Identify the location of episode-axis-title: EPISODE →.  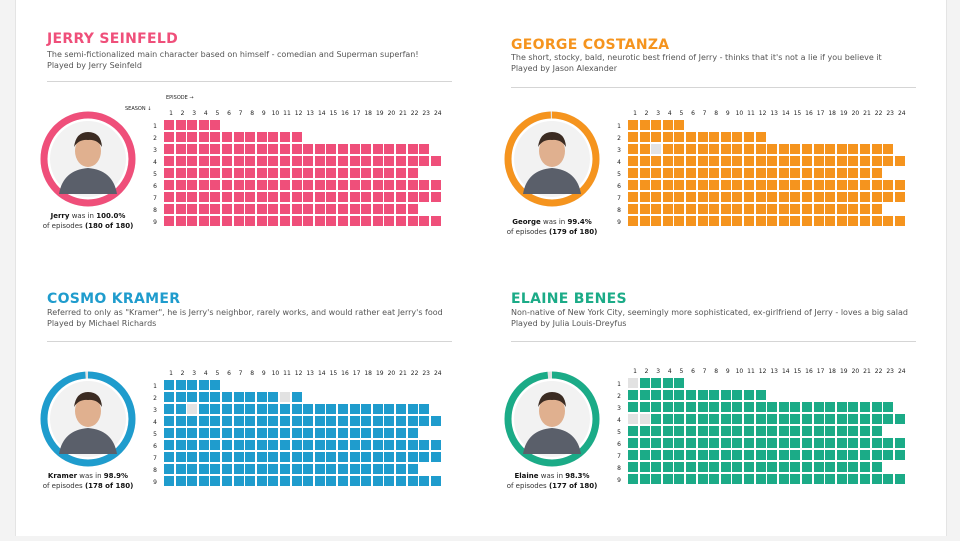
(180, 98).